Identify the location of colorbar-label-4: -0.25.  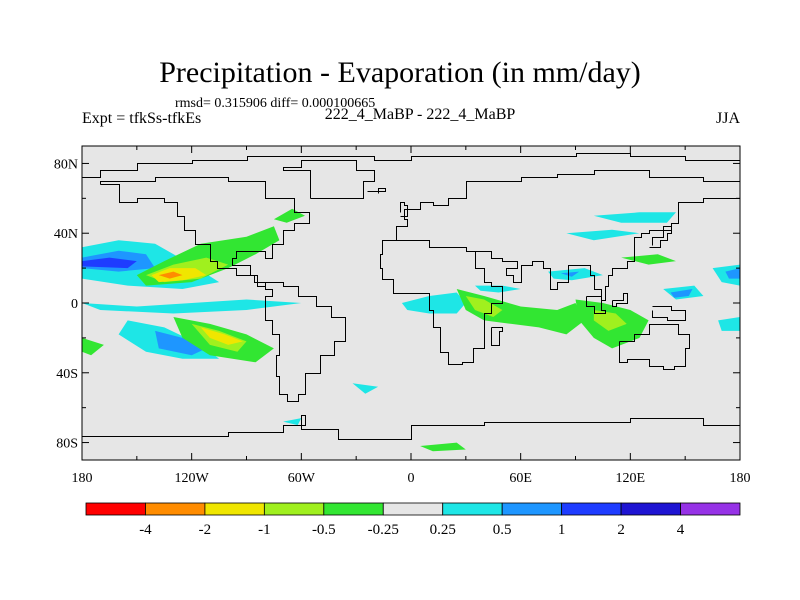
(383, 530).